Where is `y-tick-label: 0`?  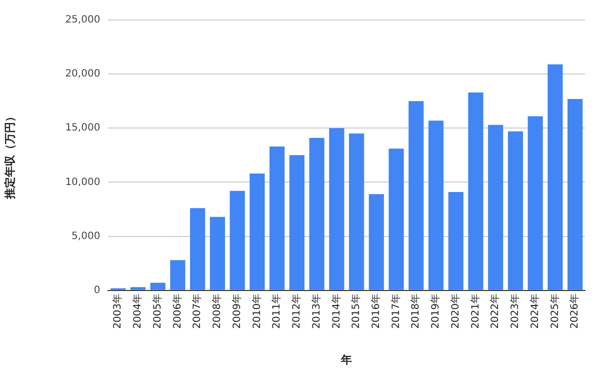 y-tick-label: 0 is located at coordinates (97, 290).